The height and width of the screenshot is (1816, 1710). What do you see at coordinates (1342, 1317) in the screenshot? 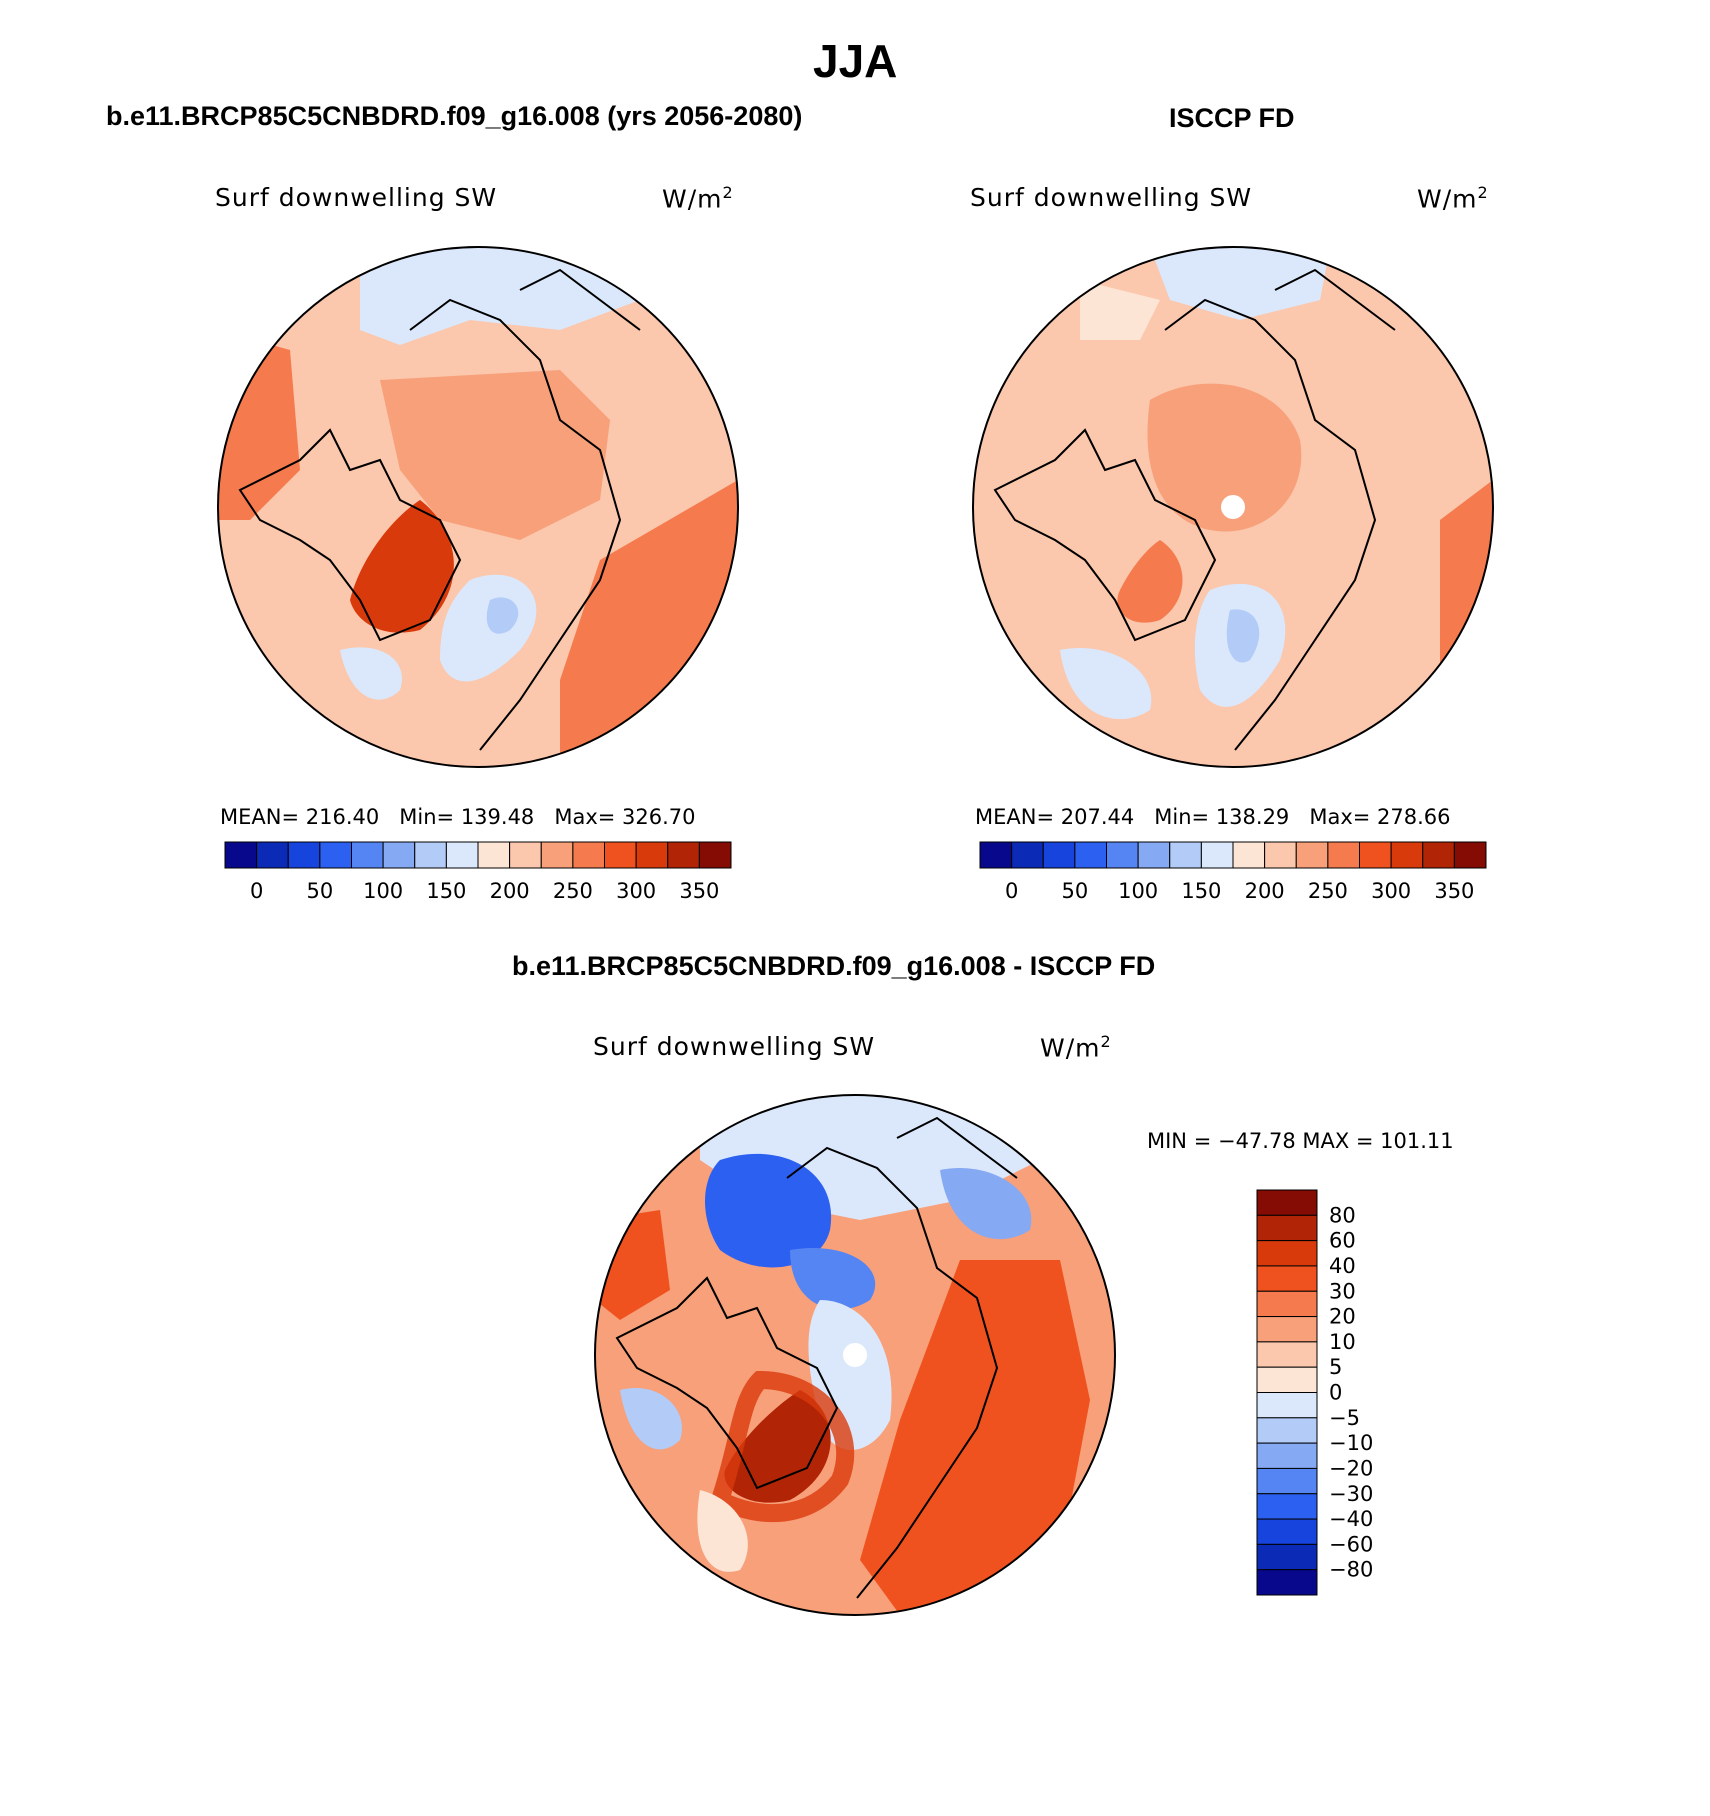
I see `diff-colorbar-tick-label: 20` at bounding box center [1342, 1317].